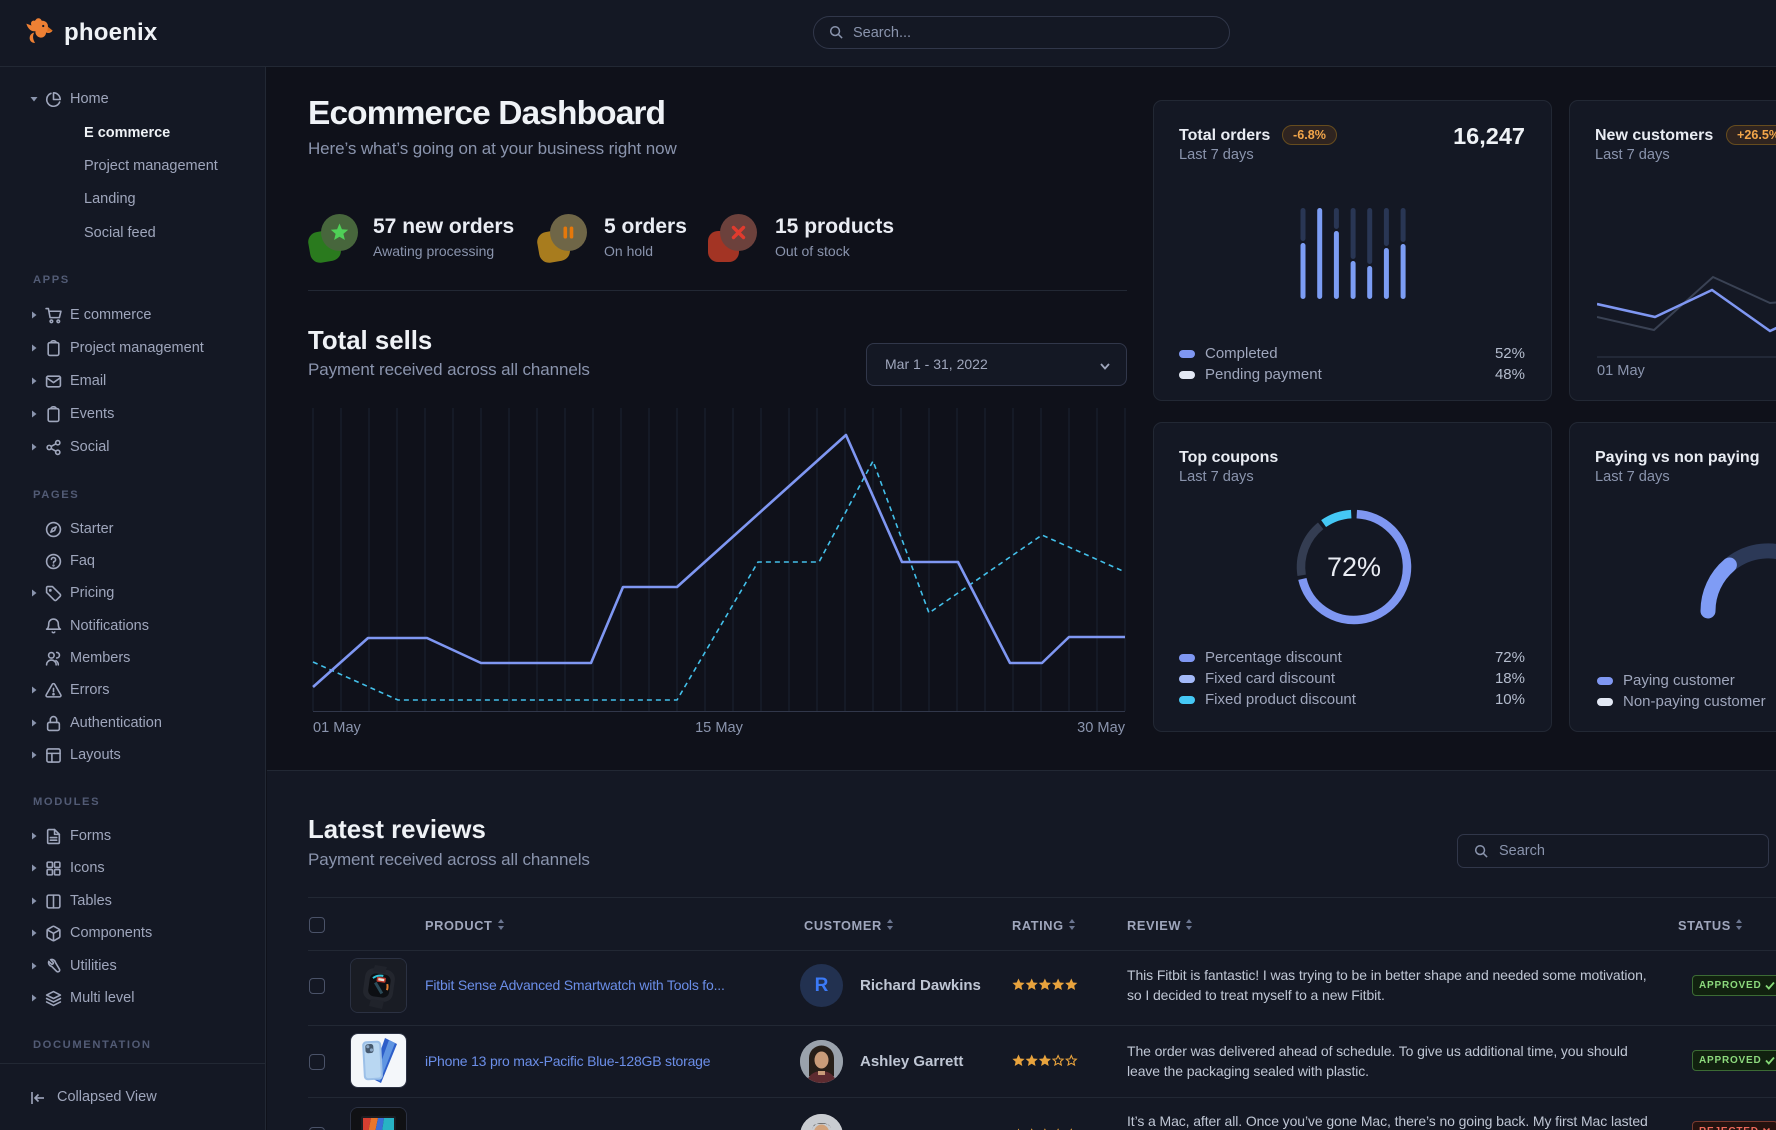 The height and width of the screenshot is (1130, 1776). Describe the element at coordinates (719, 727) in the screenshot. I see `svg-text: 15 May` at that location.